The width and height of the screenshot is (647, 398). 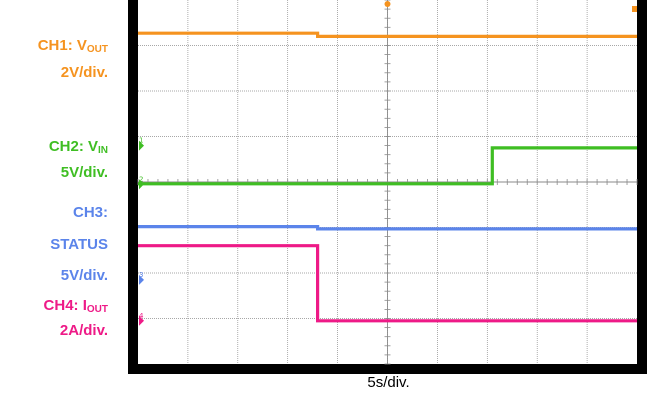 I want to click on ch4-label: CH4: IOUT, so click(x=54, y=306).